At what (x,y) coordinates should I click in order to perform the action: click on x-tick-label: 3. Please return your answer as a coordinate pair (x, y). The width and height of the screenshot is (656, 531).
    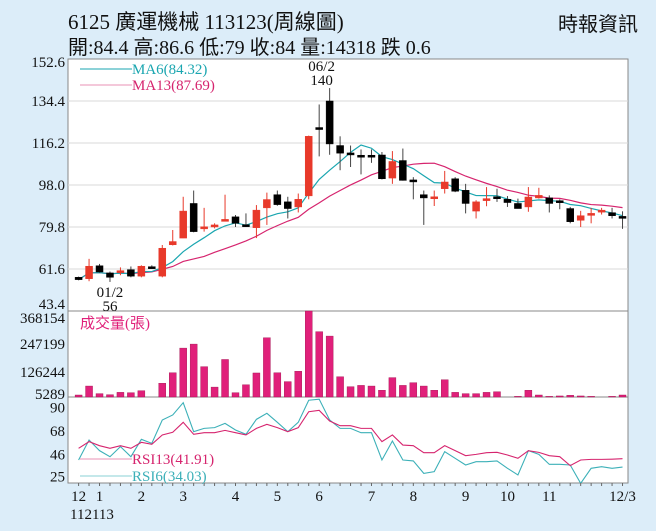
    Looking at the image, I should click on (183, 497).